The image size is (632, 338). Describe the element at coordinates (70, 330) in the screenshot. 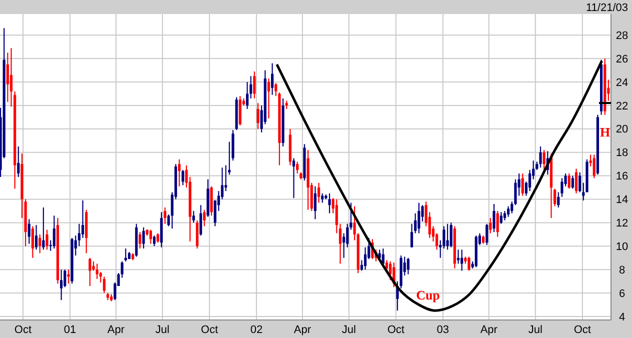

I see `x-tick-label: 01` at that location.